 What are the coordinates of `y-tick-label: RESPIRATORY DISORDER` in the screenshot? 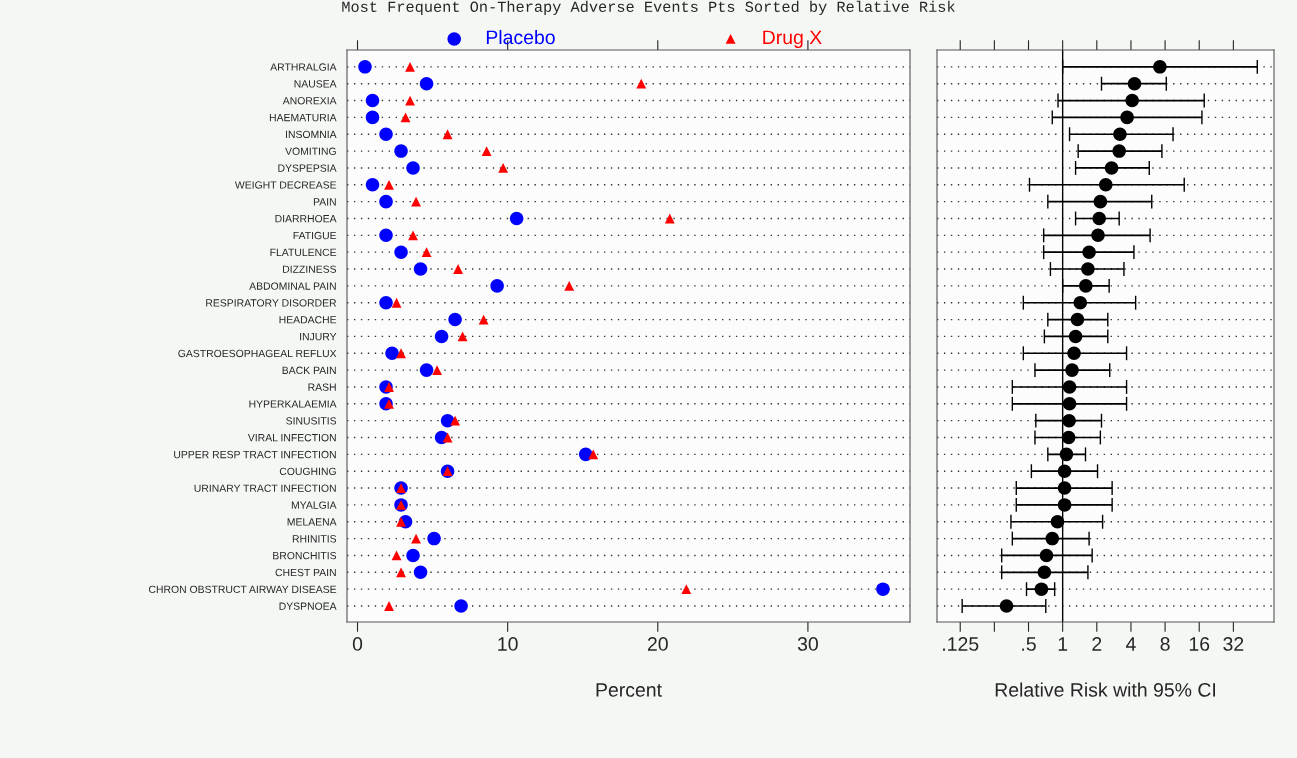 It's located at (271, 303).